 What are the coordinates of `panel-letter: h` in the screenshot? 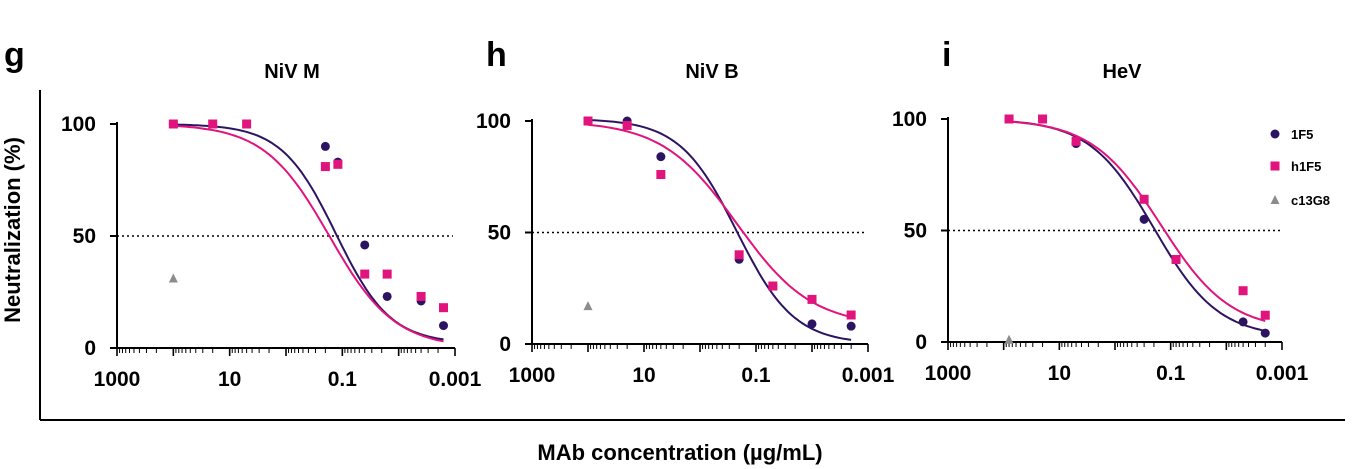 It's located at (496, 55).